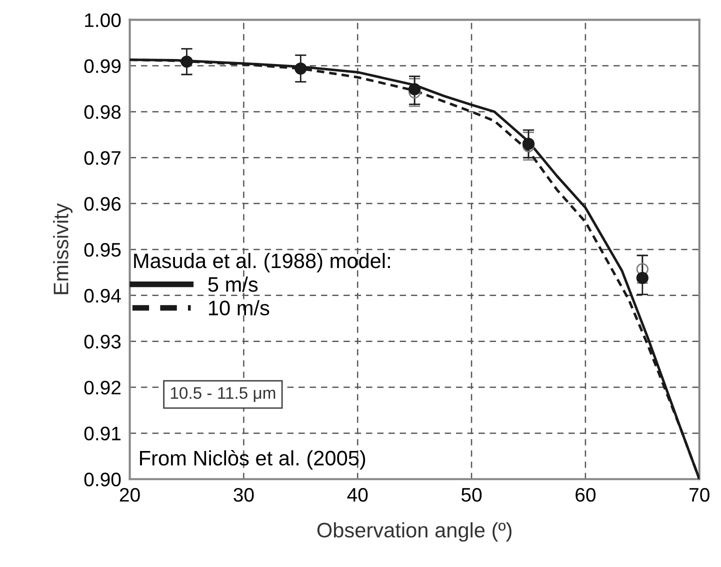  I want to click on legend-title: Masuda et al. (1988) model:, so click(262, 262).